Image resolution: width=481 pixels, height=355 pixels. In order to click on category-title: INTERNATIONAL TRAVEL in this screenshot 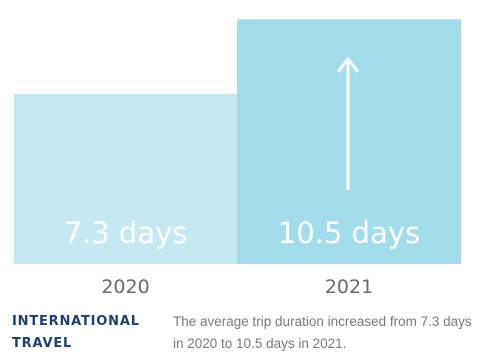, I will do `click(76, 332)`.